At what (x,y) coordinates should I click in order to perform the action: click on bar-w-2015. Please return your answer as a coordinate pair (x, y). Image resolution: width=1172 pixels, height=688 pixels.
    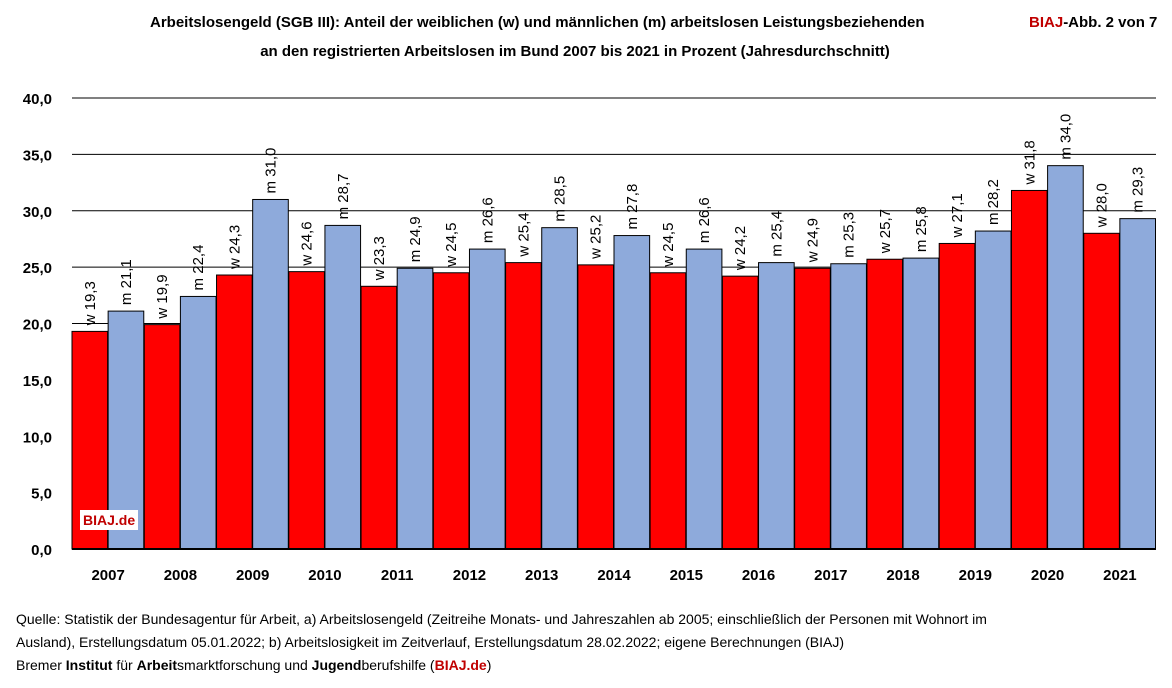
    Looking at the image, I should click on (668, 411).